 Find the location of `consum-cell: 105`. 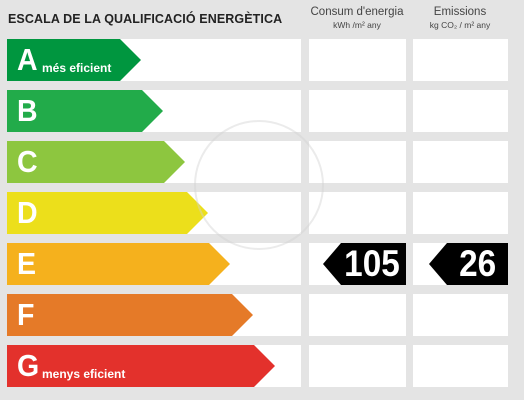

consum-cell: 105 is located at coordinates (357, 264).